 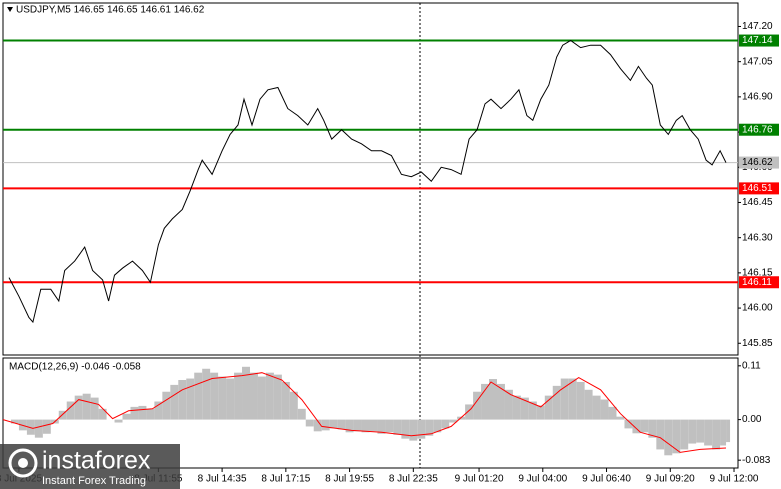 What do you see at coordinates (10, 9) in the screenshot?
I see `menu-icon` at bounding box center [10, 9].